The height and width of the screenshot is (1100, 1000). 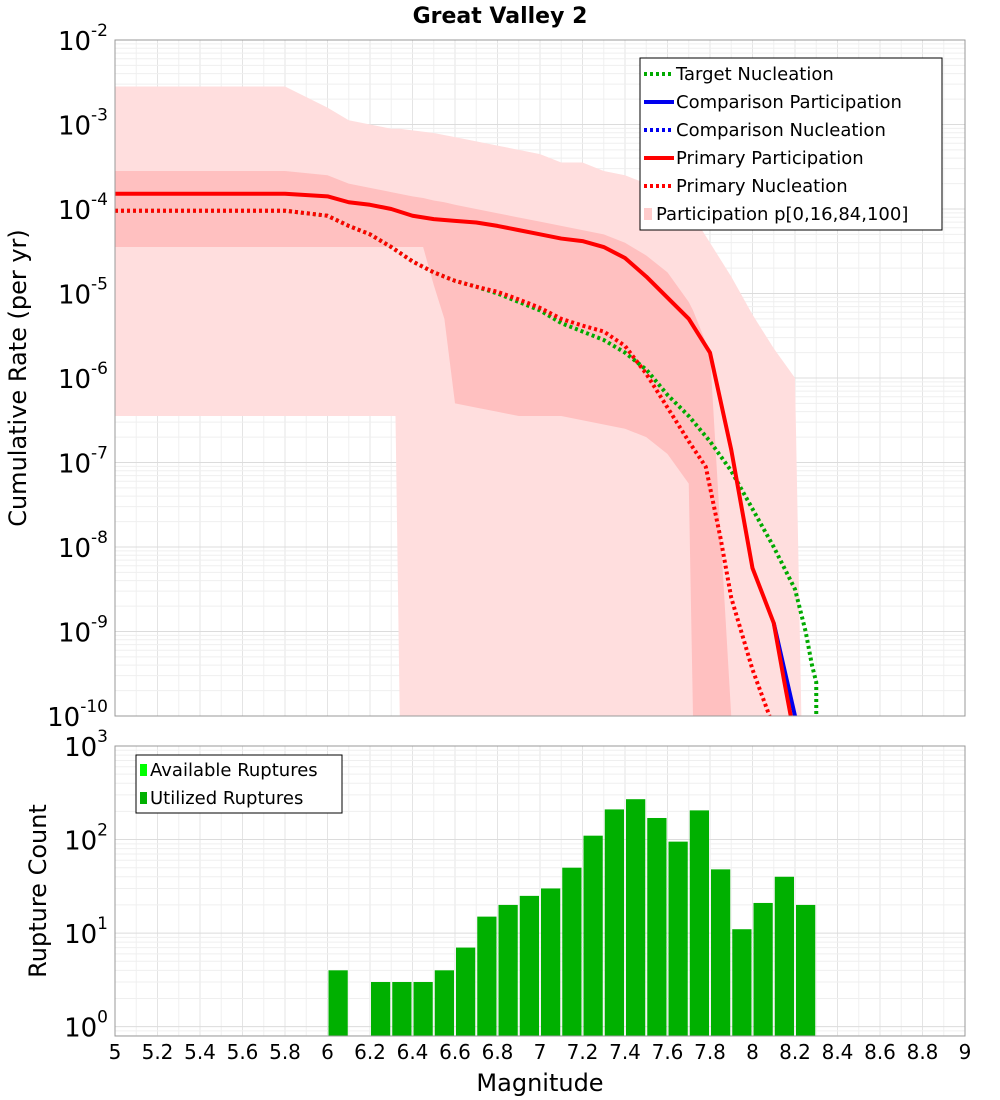 What do you see at coordinates (86, 839) in the screenshot?
I see `y-tick-label: 10²` at bounding box center [86, 839].